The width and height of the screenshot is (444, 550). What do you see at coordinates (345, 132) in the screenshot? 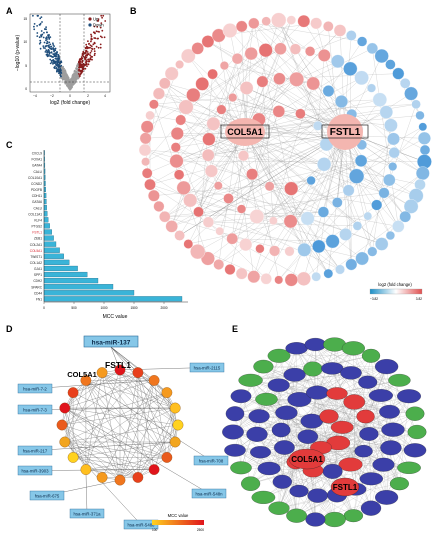
I see `hub-label-fstl1: FSTL1` at bounding box center [345, 132].